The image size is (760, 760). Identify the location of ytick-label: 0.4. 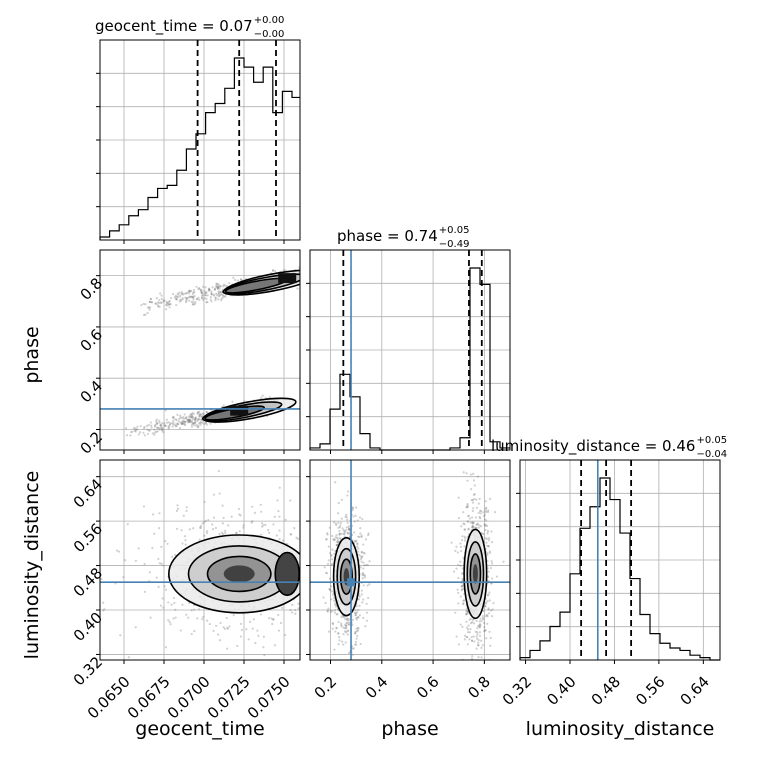
(92, 392).